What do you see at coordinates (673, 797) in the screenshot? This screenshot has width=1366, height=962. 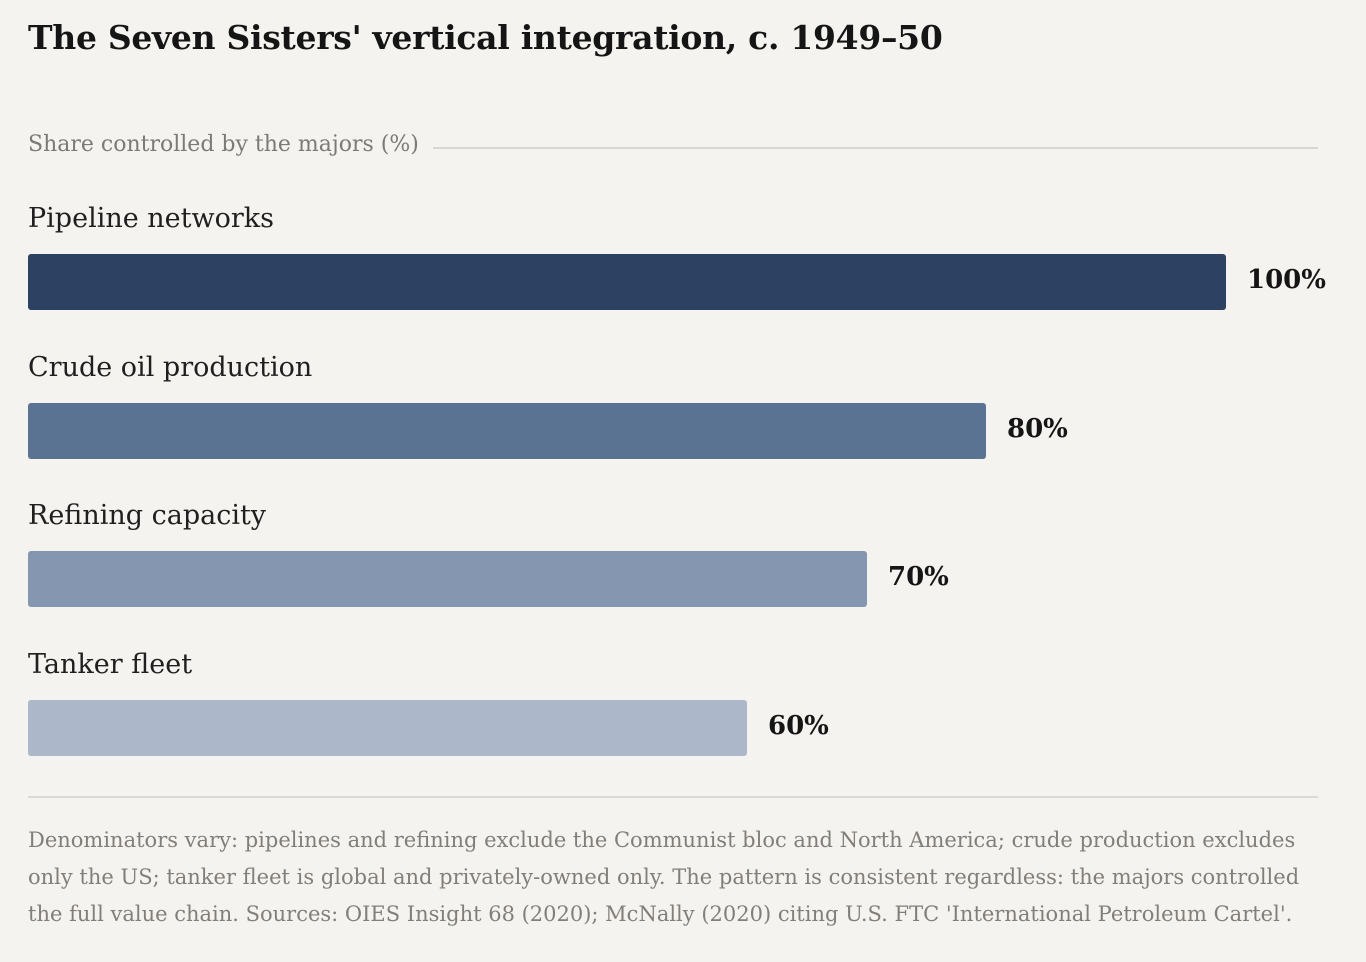 I see `footnote-divider` at bounding box center [673, 797].